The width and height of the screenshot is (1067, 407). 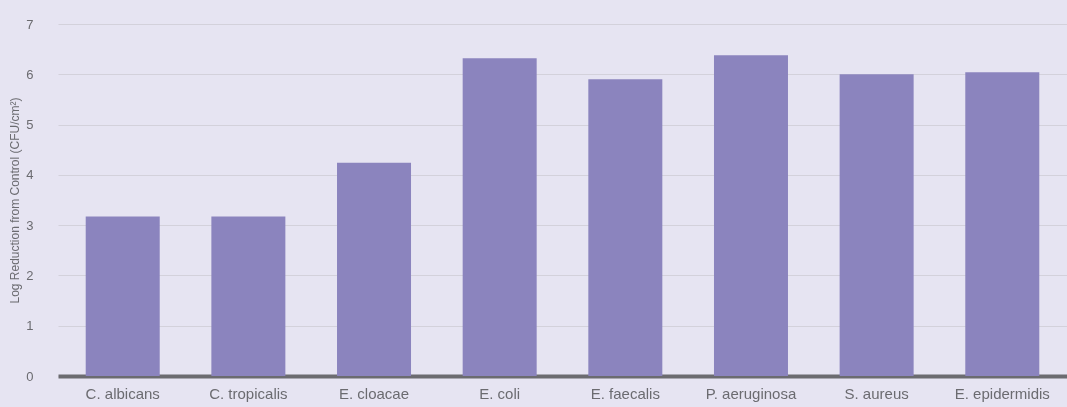 What do you see at coordinates (30, 125) in the screenshot?
I see `y-tick-label: 5` at bounding box center [30, 125].